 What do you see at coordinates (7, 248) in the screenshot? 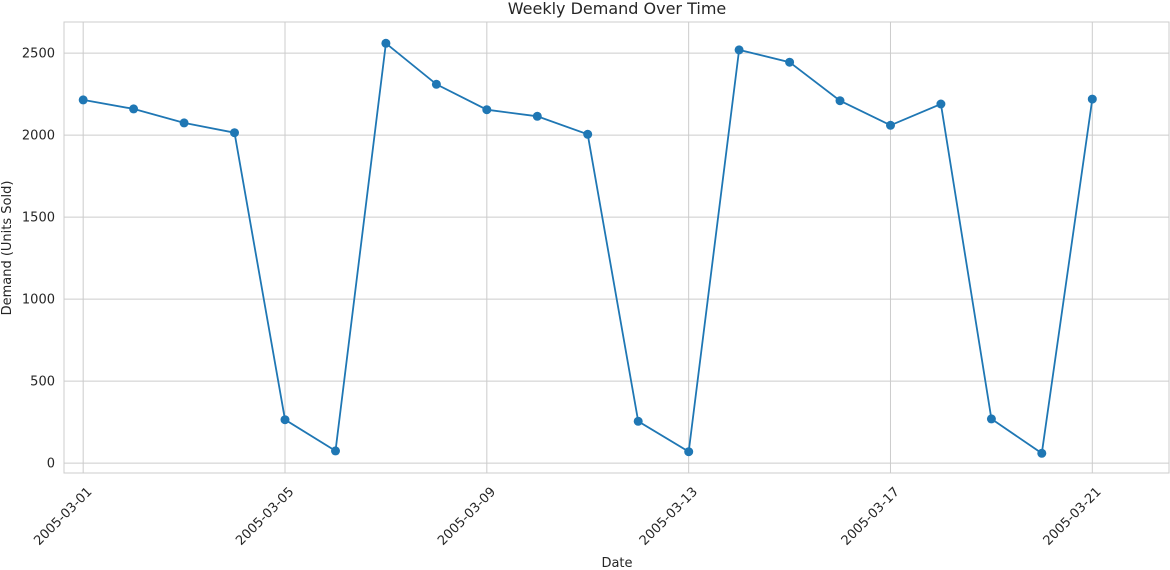
I see `y-axis-label: Demand (Units Sold)` at bounding box center [7, 248].